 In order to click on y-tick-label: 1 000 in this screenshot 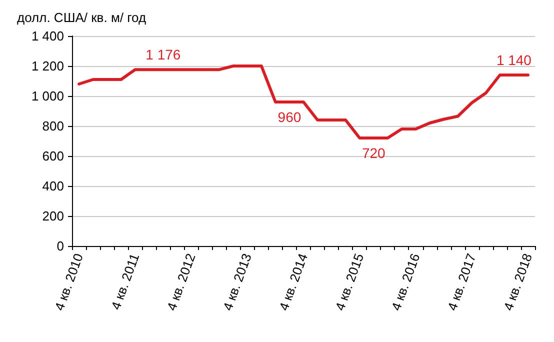, I will do `click(47, 96)`.